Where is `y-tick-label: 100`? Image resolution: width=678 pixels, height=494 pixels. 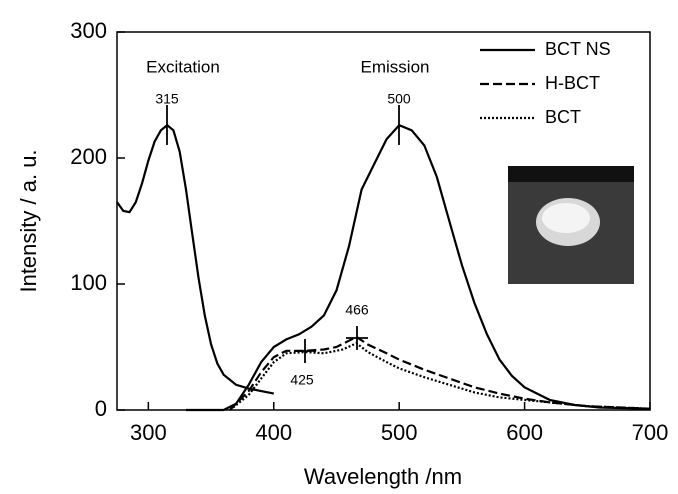
y-tick-label: 100 is located at coordinates (88, 282).